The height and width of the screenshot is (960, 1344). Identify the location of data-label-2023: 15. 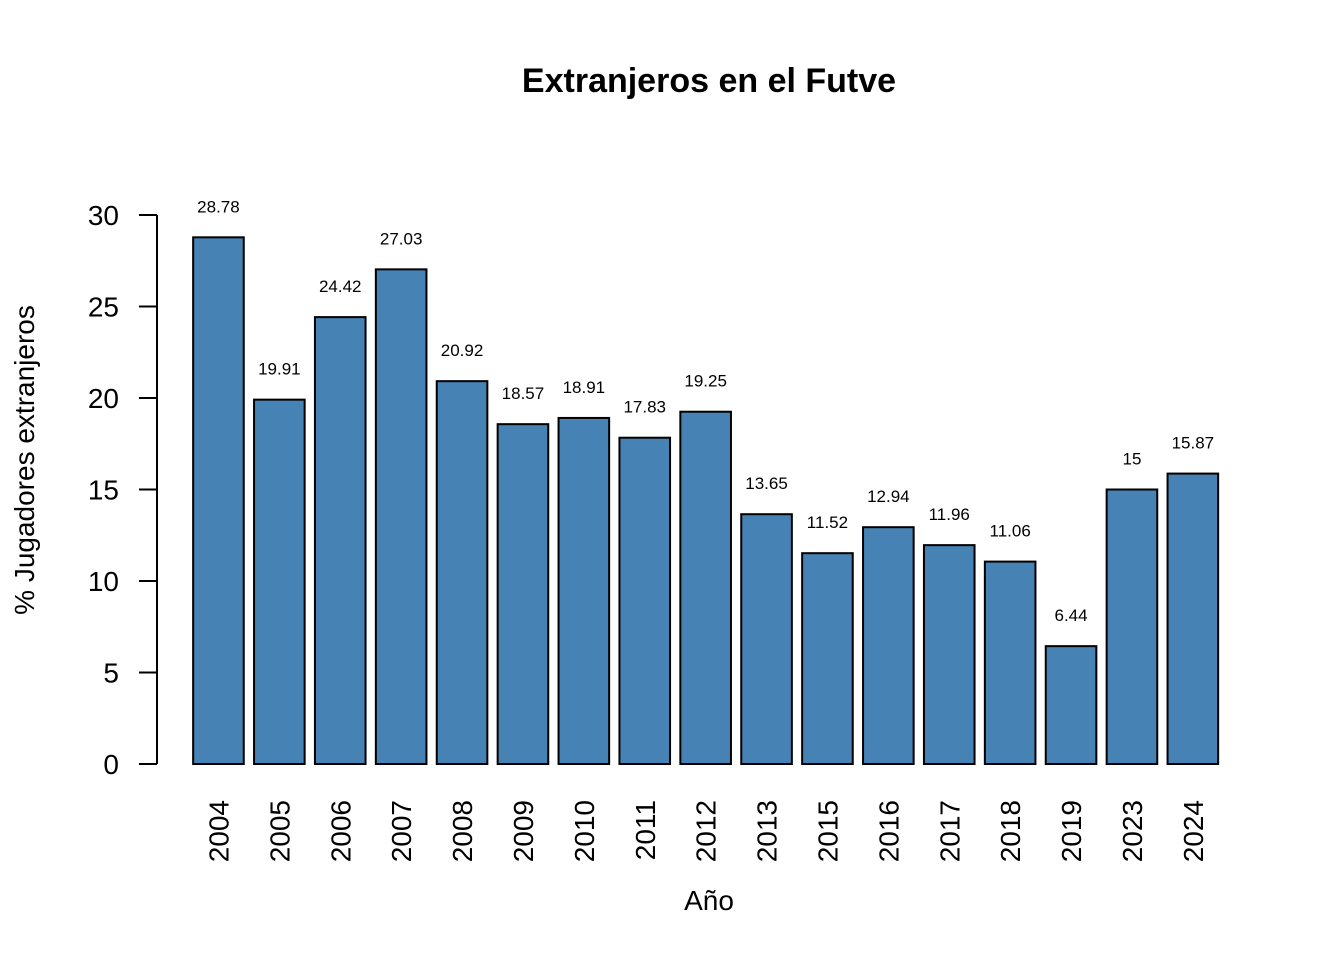
(1131, 459).